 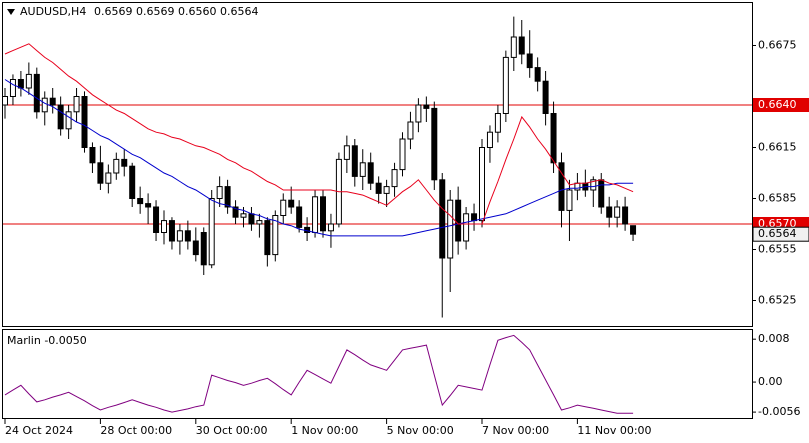 I want to click on line, so click(x=319, y=374).